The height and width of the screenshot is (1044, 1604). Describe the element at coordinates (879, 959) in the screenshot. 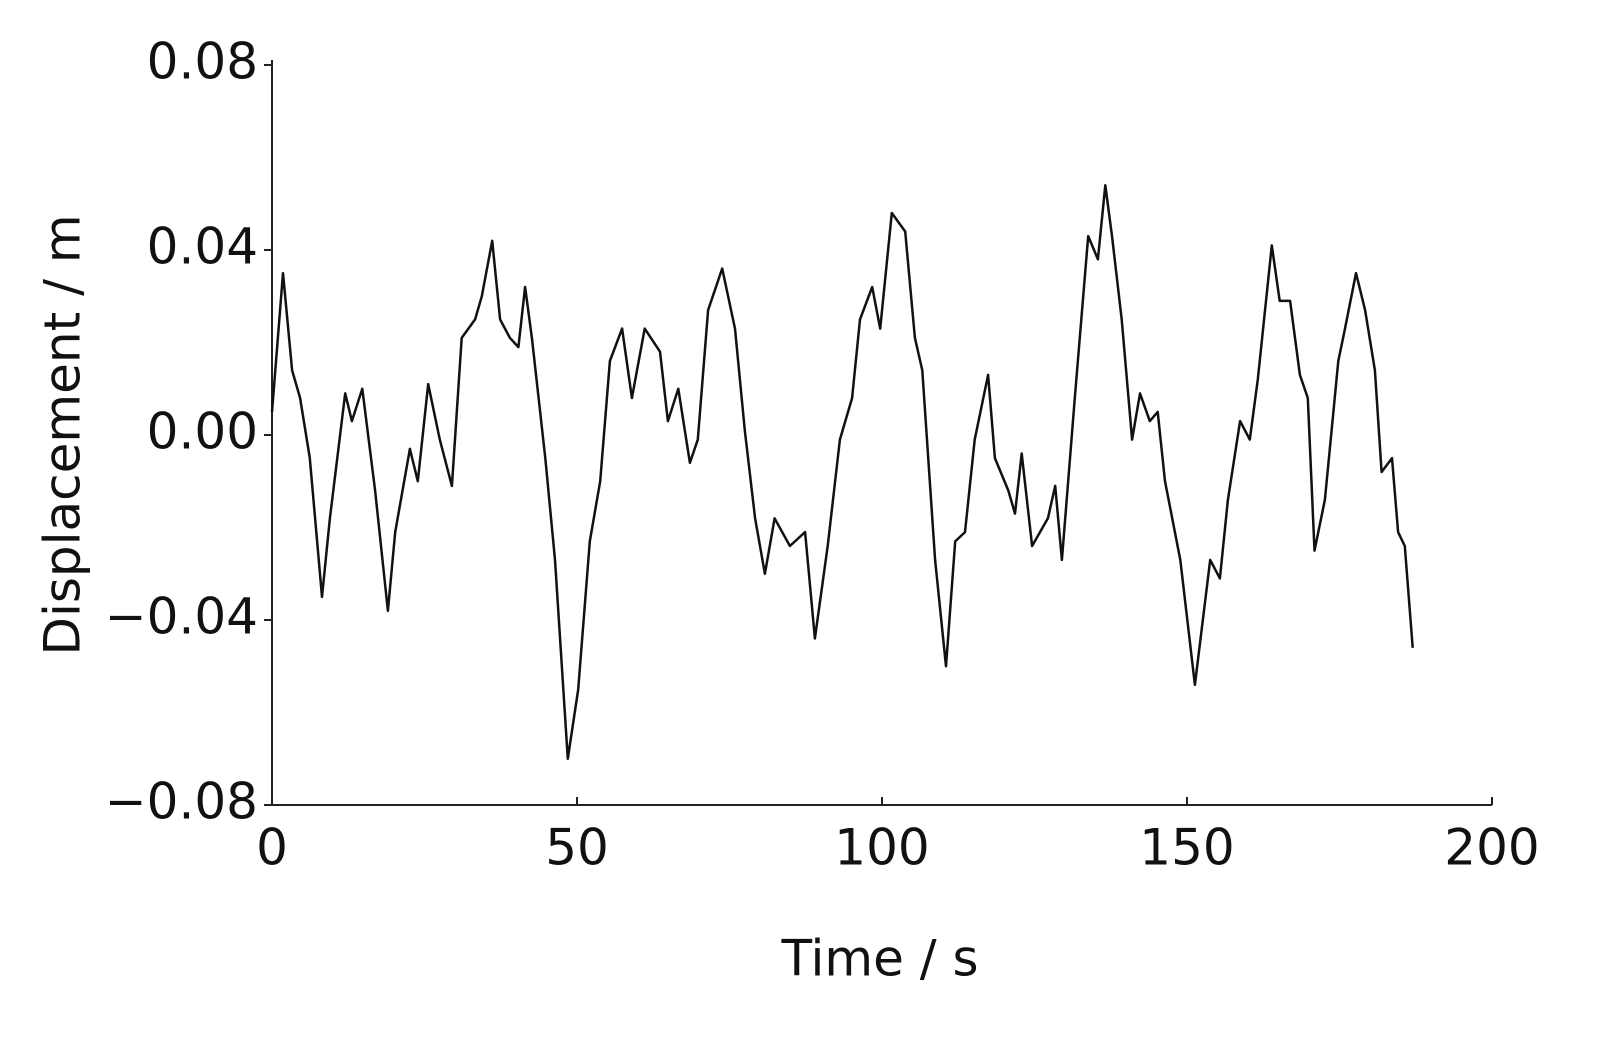

I see `x-axis-label: Time / s` at that location.